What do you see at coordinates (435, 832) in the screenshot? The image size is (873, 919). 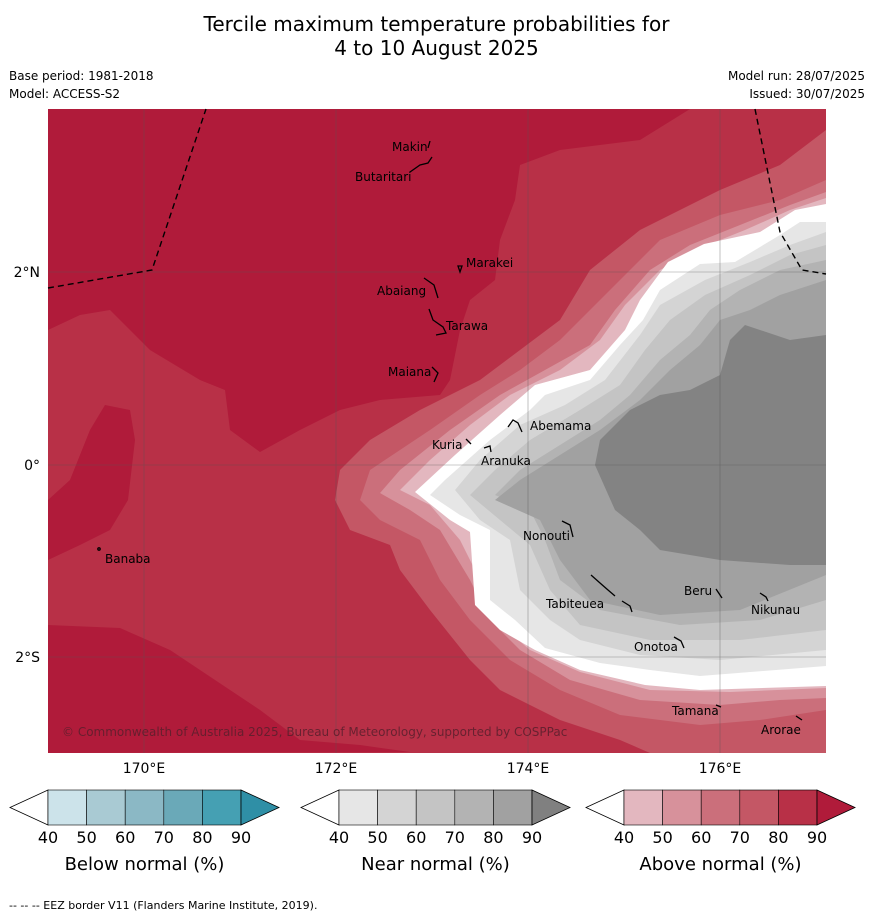 I see `colorbar-near: 40 50 60 70 80 90 Near normal (%)` at bounding box center [435, 832].